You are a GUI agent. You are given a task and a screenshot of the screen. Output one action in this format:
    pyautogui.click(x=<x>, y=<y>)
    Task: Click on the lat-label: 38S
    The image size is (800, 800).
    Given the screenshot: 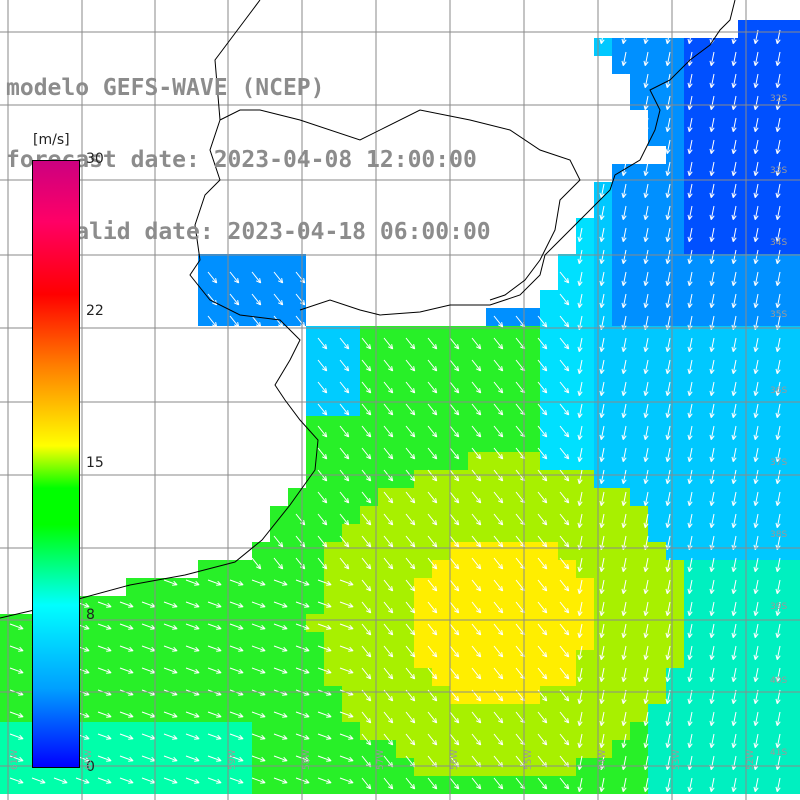 What is the action you would take?
    pyautogui.click(x=779, y=535)
    